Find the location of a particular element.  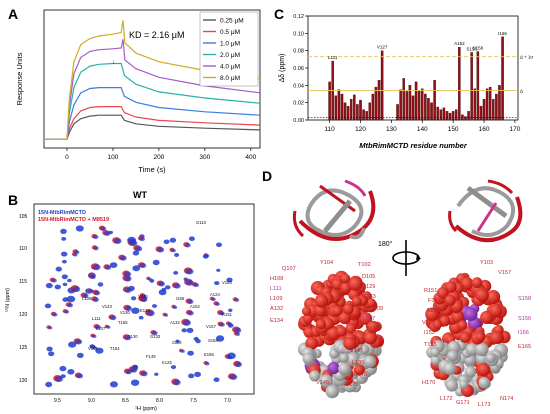

y-axis-label: Response Units is located at coordinates (19, 78).